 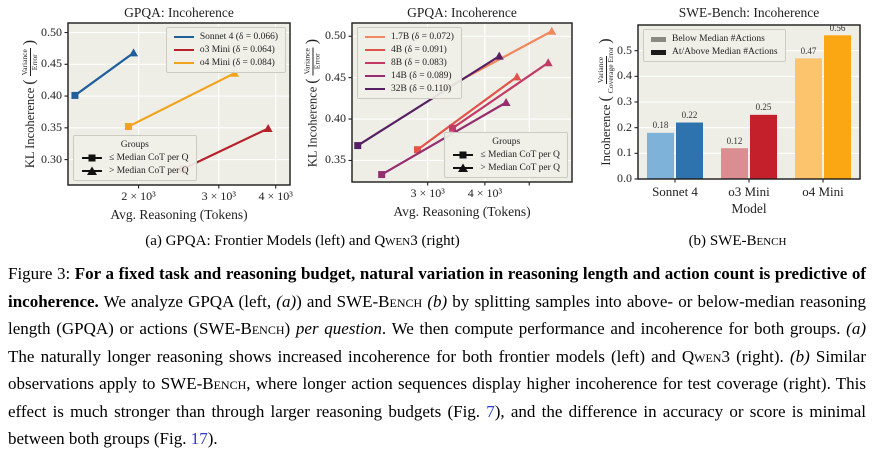 I want to click on legend-item: Sonnet 4 (δ = 0.066), so click(x=225, y=37).